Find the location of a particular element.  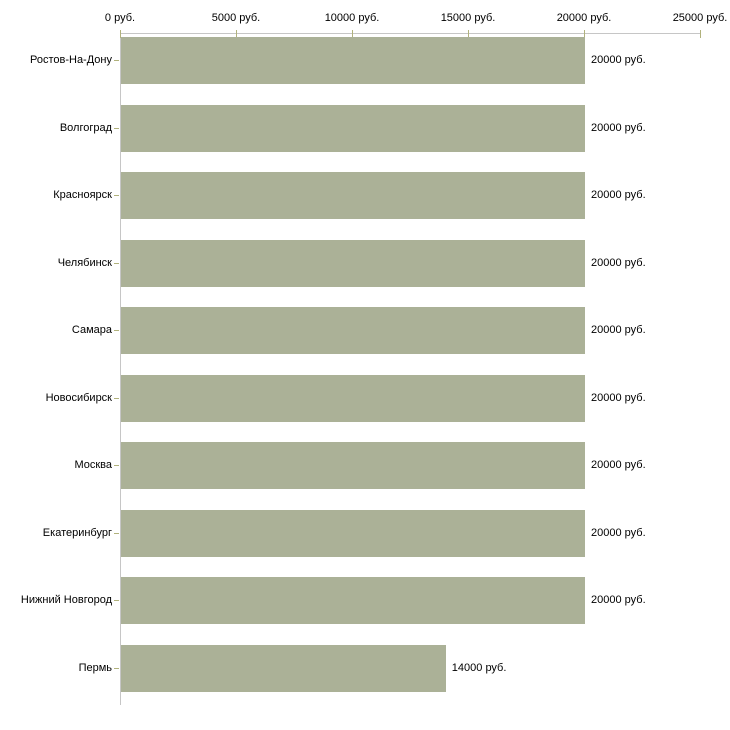

category-label: Екатеринбург is located at coordinates (77, 532).